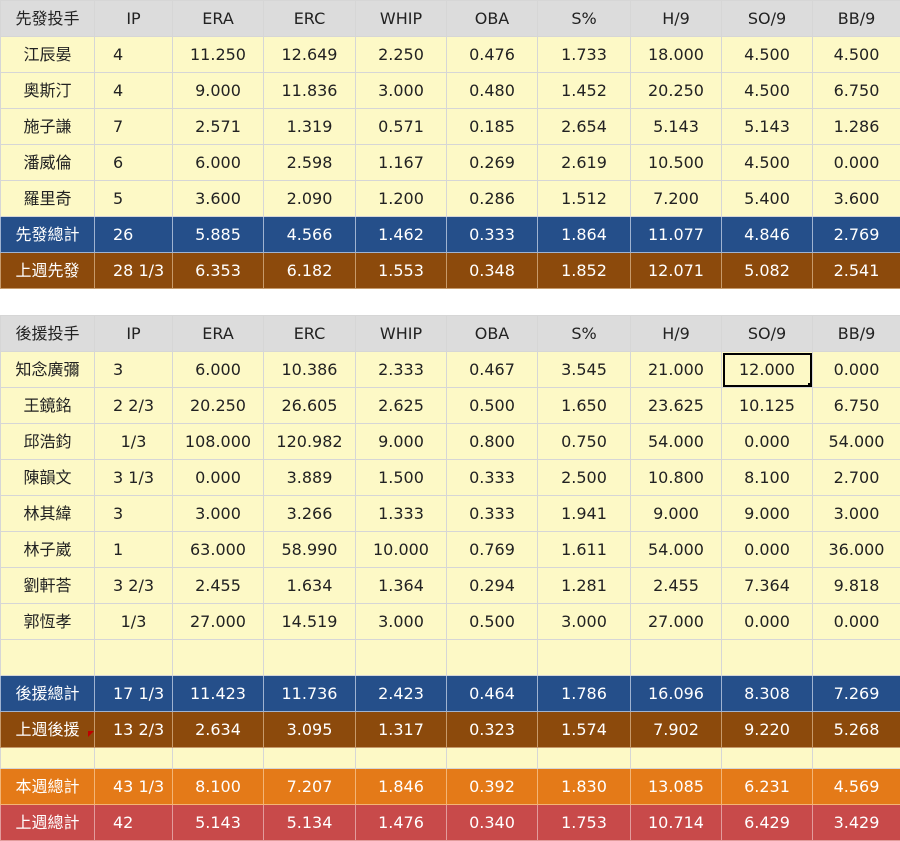 This screenshot has height=841, width=900. Describe the element at coordinates (856, 127) in the screenshot. I see `stat-cell-bb9: 1.286` at that location.